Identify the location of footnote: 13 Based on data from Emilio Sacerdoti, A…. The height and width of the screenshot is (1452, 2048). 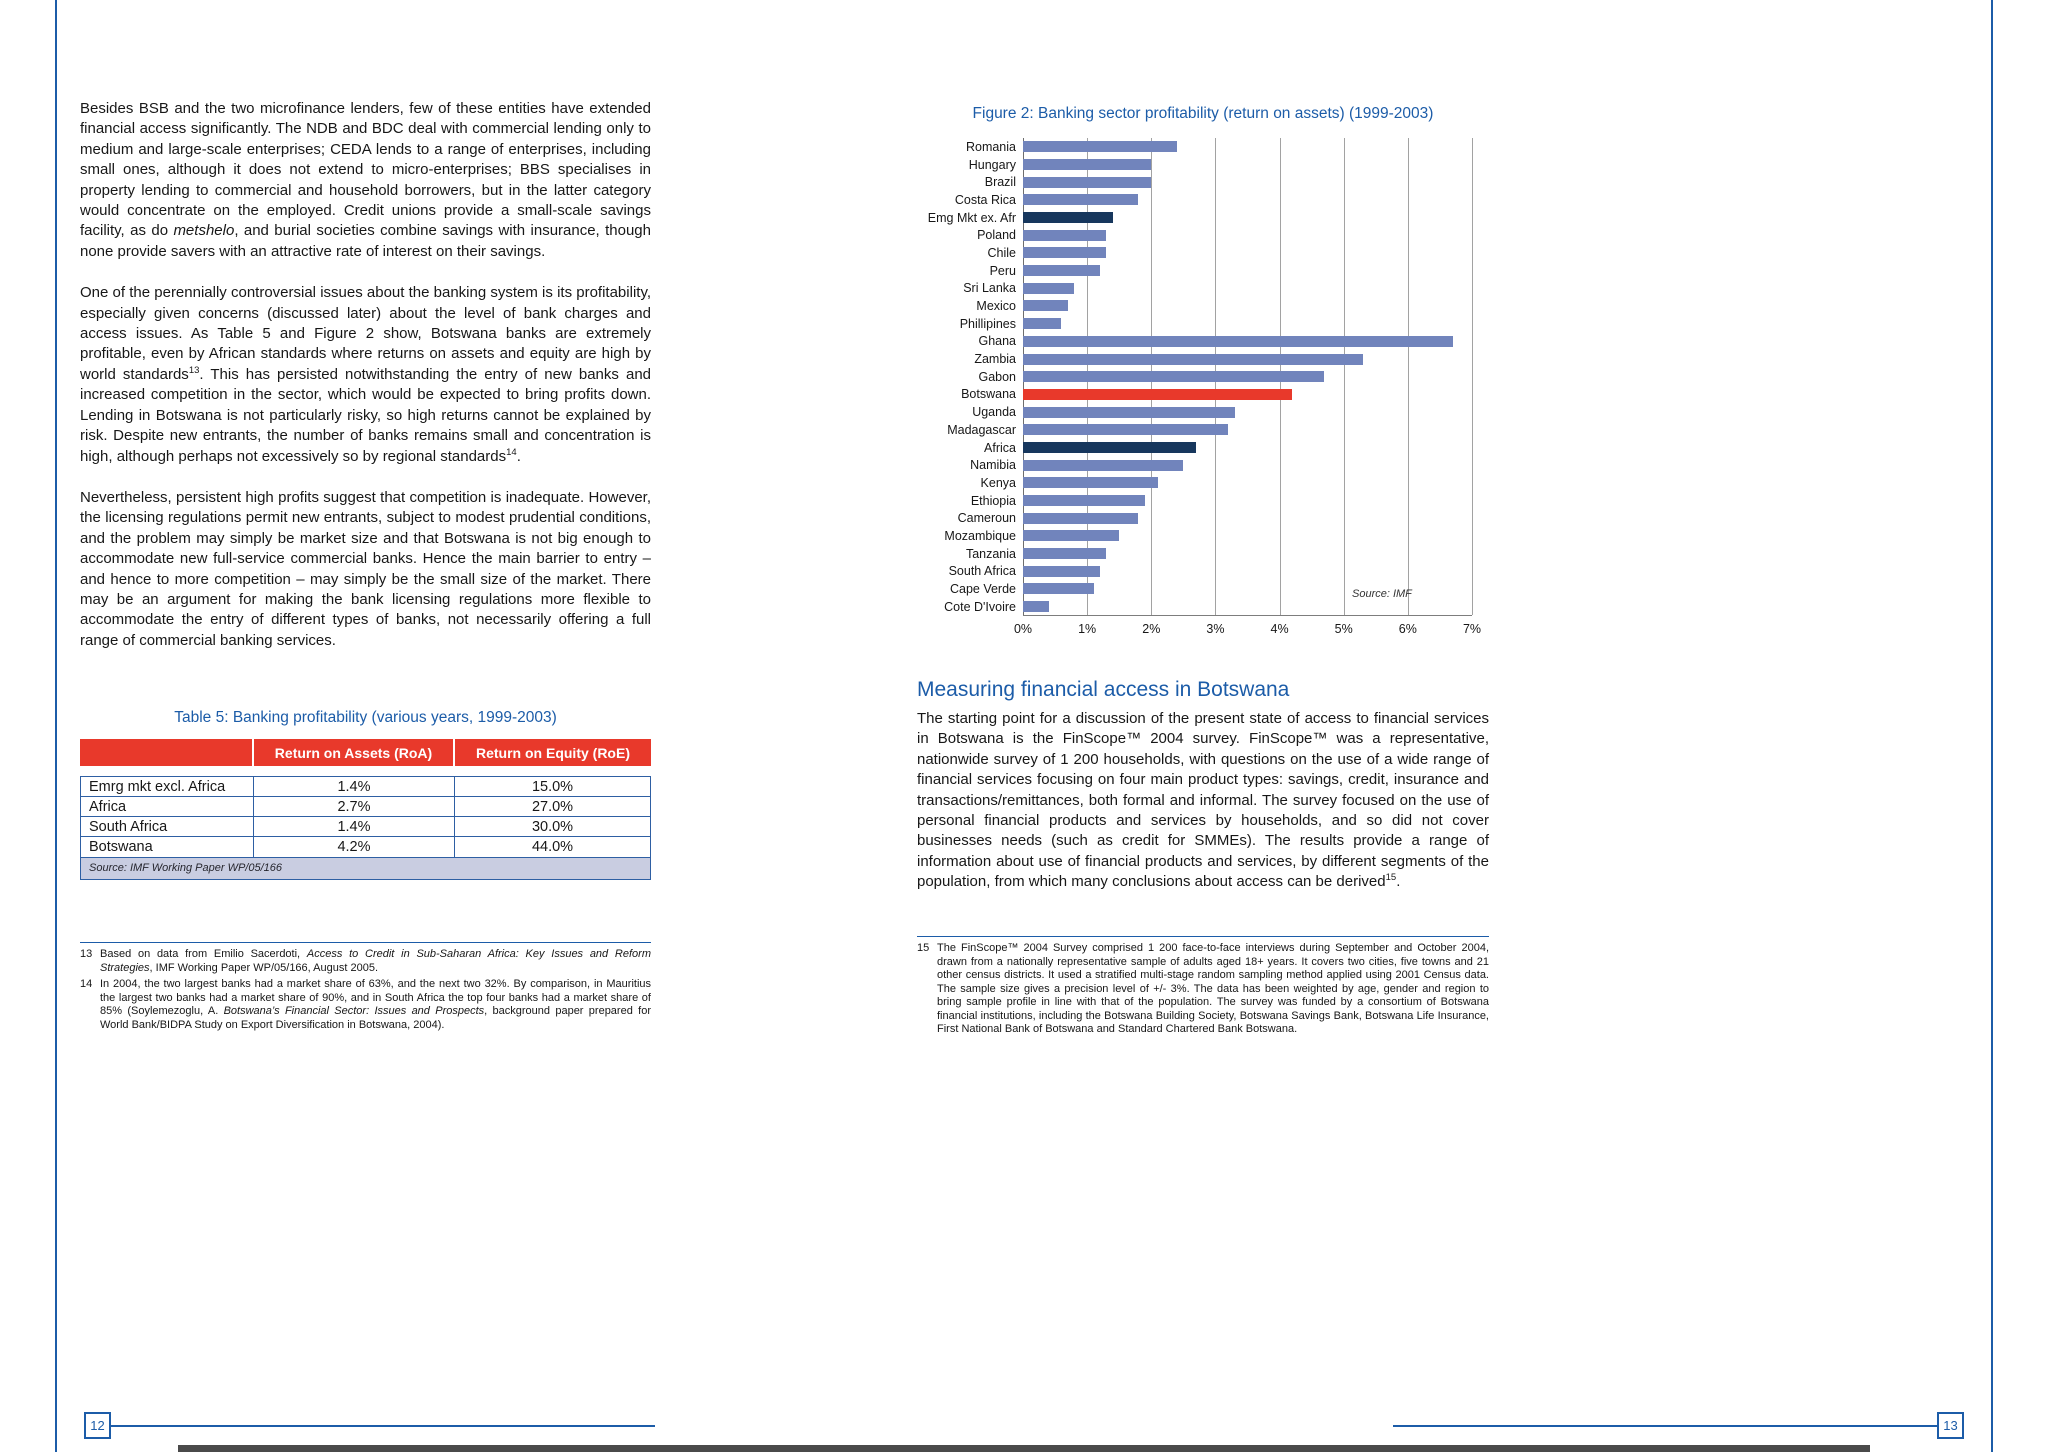
(365, 961).